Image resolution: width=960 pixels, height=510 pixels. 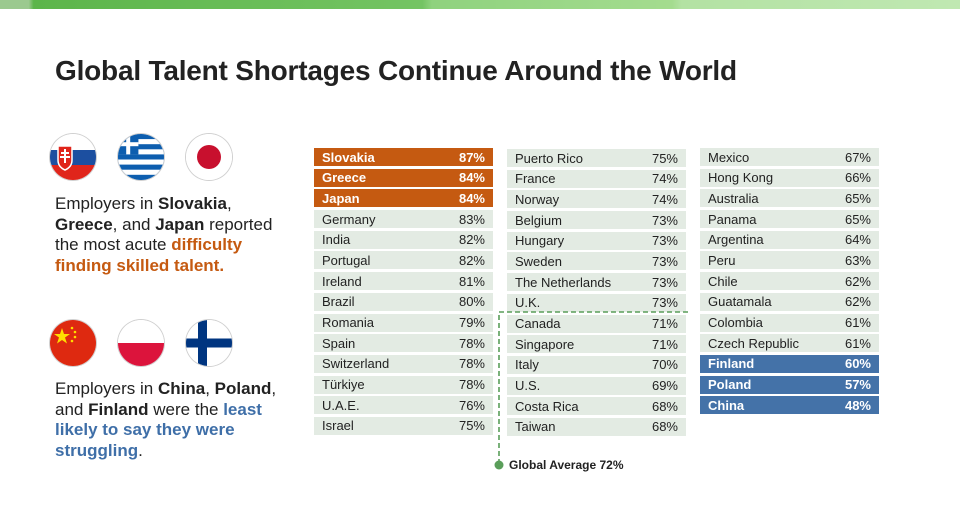 What do you see at coordinates (471, 302) in the screenshot?
I see `shortage-percent: 80%` at bounding box center [471, 302].